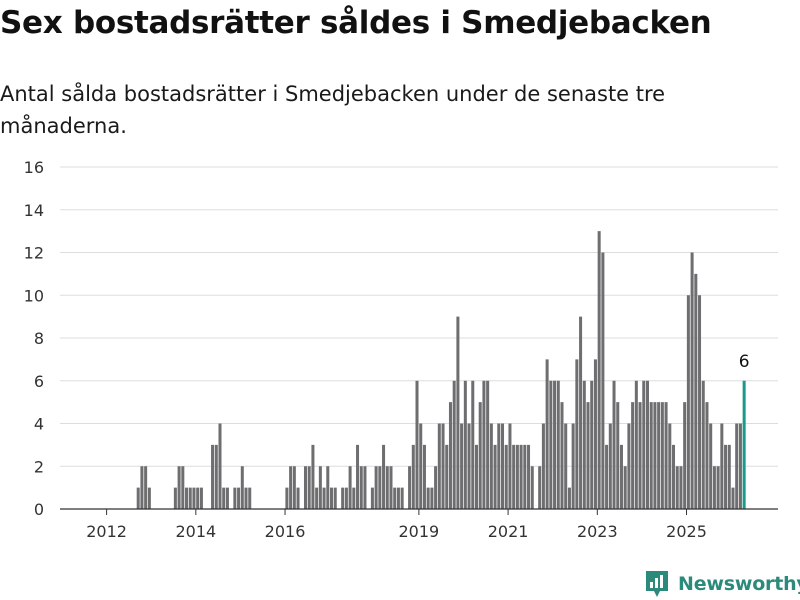 The width and height of the screenshot is (800, 600). What do you see at coordinates (39, 466) in the screenshot?
I see `y-tick-label: 2` at bounding box center [39, 466].